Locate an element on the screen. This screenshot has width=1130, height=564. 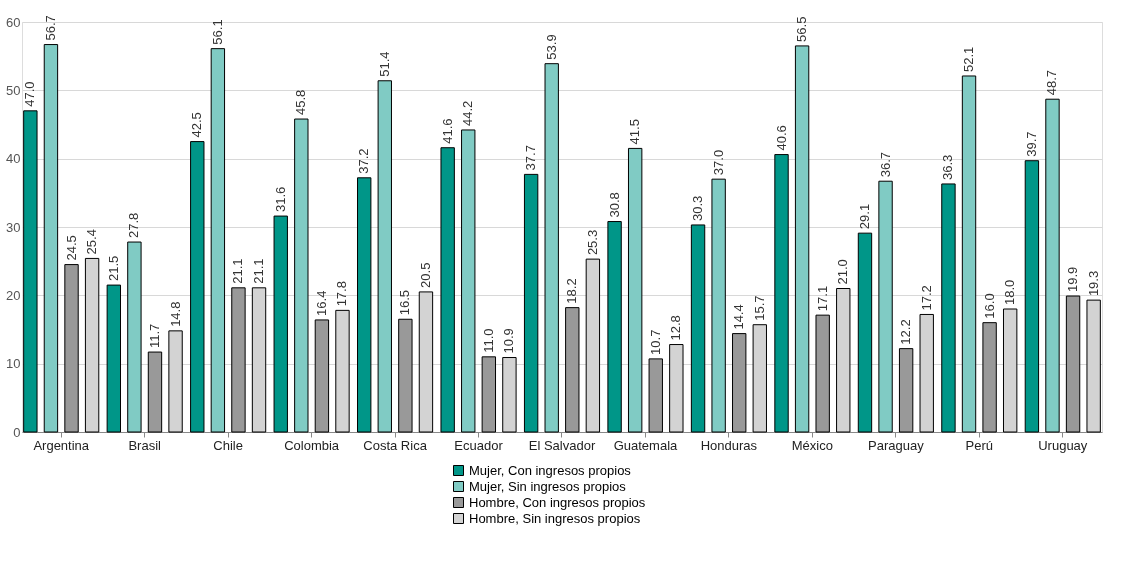
data-label: 42.5 is located at coordinates (197, 125).